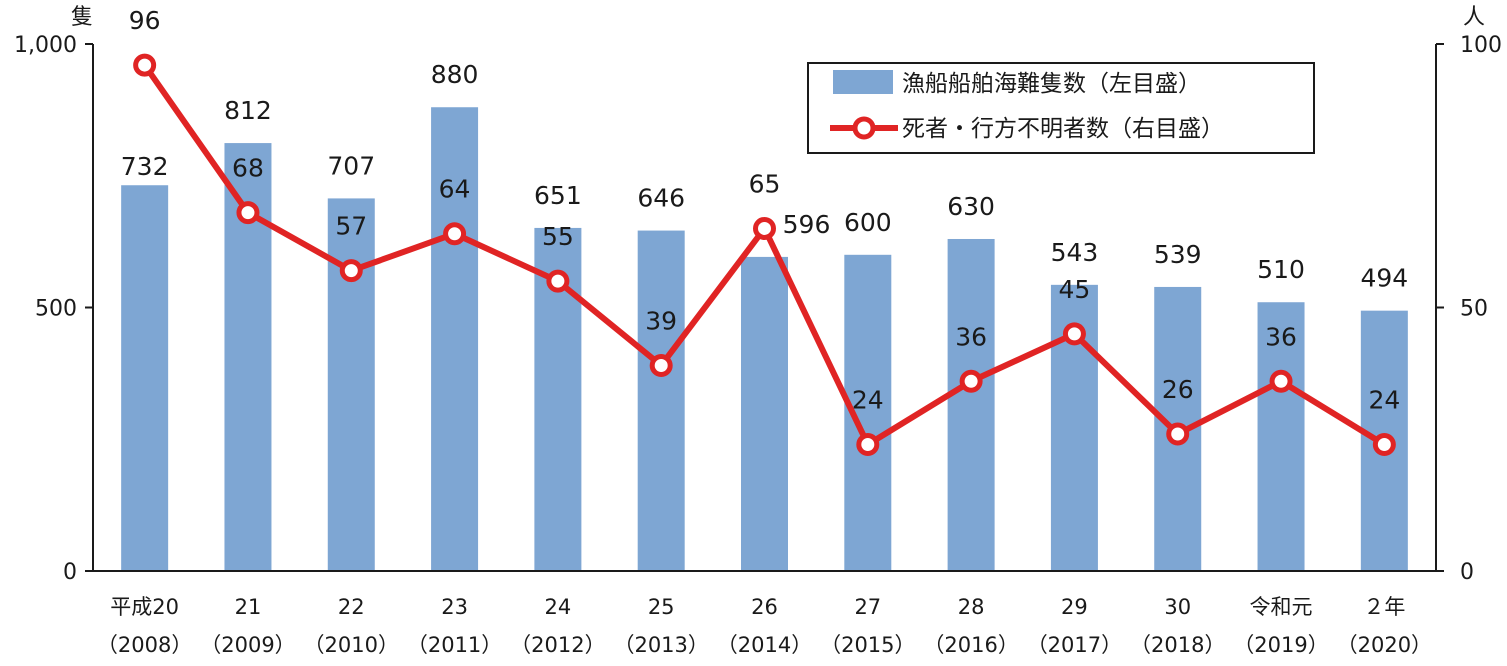 This screenshot has height=666, width=1507. I want to click on bar-value-label: 600, so click(868, 222).